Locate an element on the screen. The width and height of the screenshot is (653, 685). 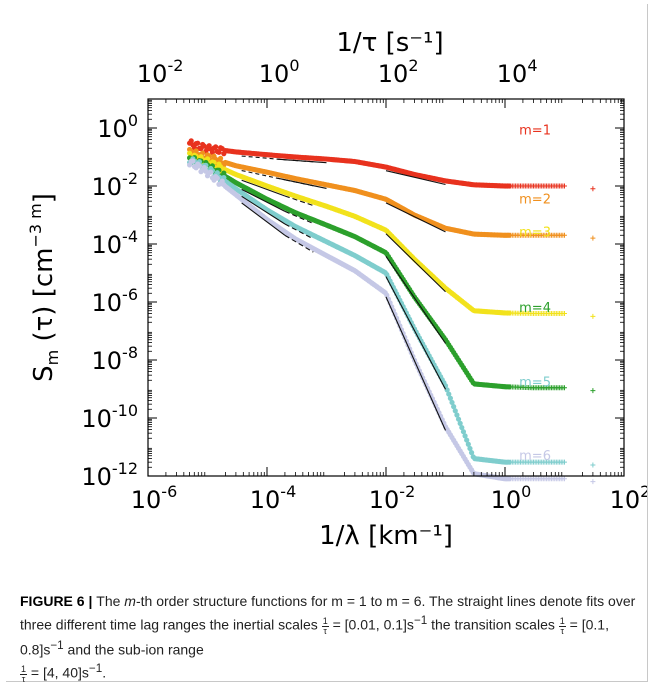
caption-italic-m: m is located at coordinates (130, 601).